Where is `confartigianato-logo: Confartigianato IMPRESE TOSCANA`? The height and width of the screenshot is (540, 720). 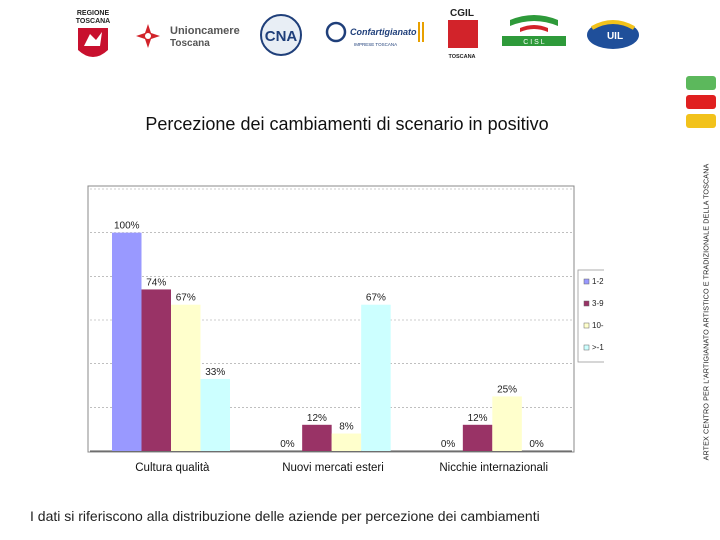
confartigianato-logo: Confartigianato IMPRESE TOSCANA is located at coordinates (374, 34).